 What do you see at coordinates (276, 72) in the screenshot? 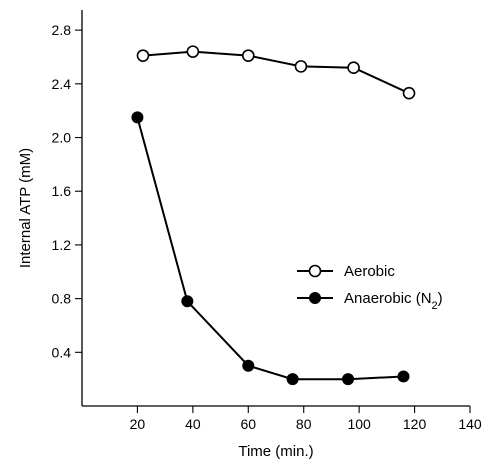
I see `series-line-aerobic` at bounding box center [276, 72].